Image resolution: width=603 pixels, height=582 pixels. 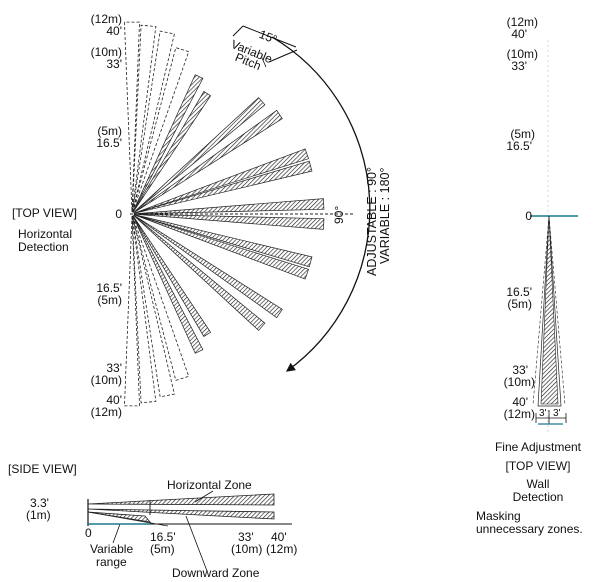 What do you see at coordinates (114, 31) in the screenshot?
I see `top-y-tick-40-top-ft: 40'` at bounding box center [114, 31].